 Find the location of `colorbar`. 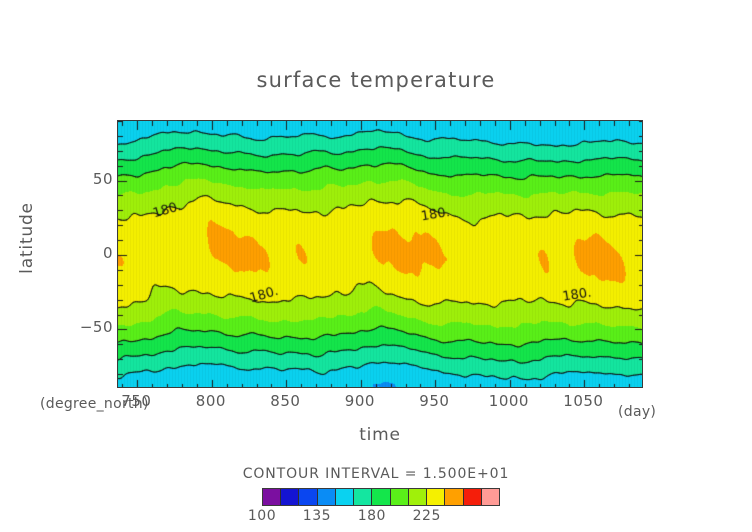

colorbar is located at coordinates (381, 497).